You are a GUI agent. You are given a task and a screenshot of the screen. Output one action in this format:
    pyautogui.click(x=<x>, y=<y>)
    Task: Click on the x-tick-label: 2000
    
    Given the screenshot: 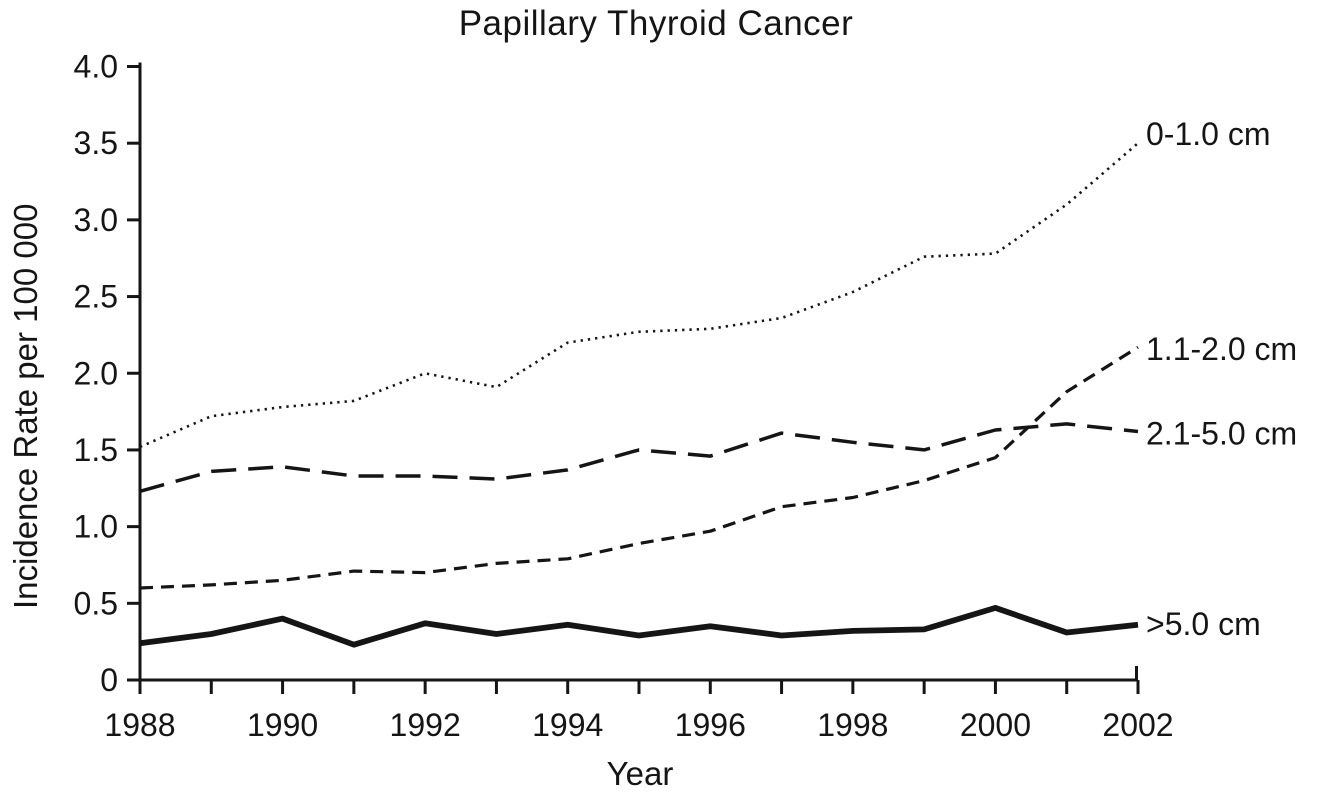 What is the action you would take?
    pyautogui.click(x=995, y=725)
    